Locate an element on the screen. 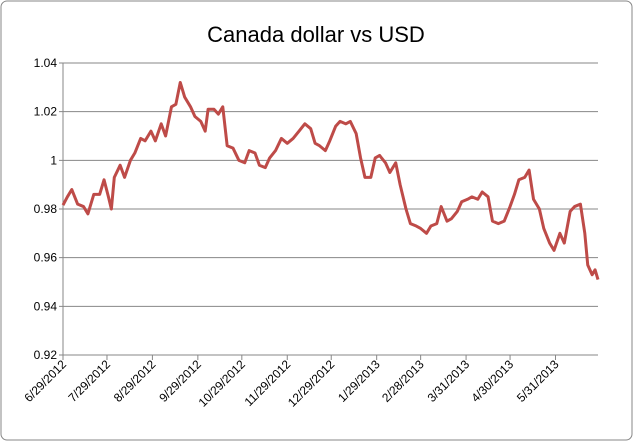 The height and width of the screenshot is (443, 635). y-tick-label: 0.94 is located at coordinates (46, 306).